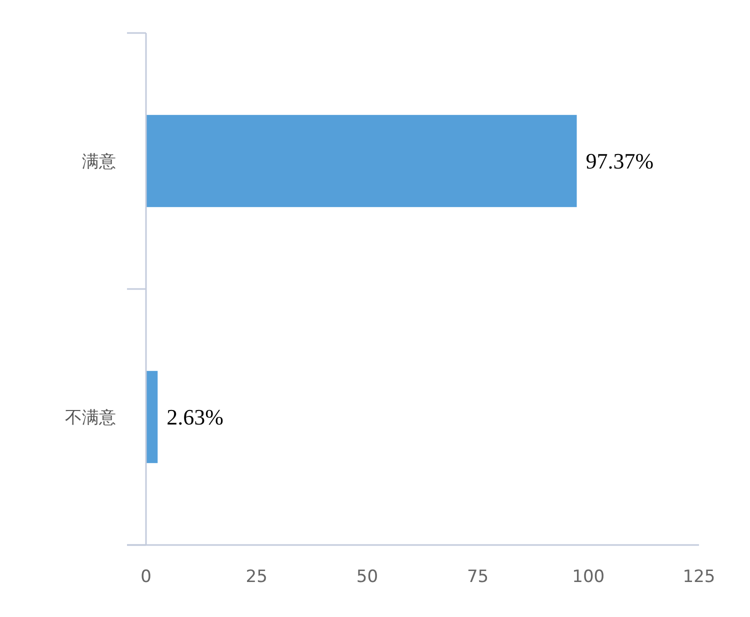 The height and width of the screenshot is (617, 750). I want to click on data-label: 2.63%, so click(195, 417).